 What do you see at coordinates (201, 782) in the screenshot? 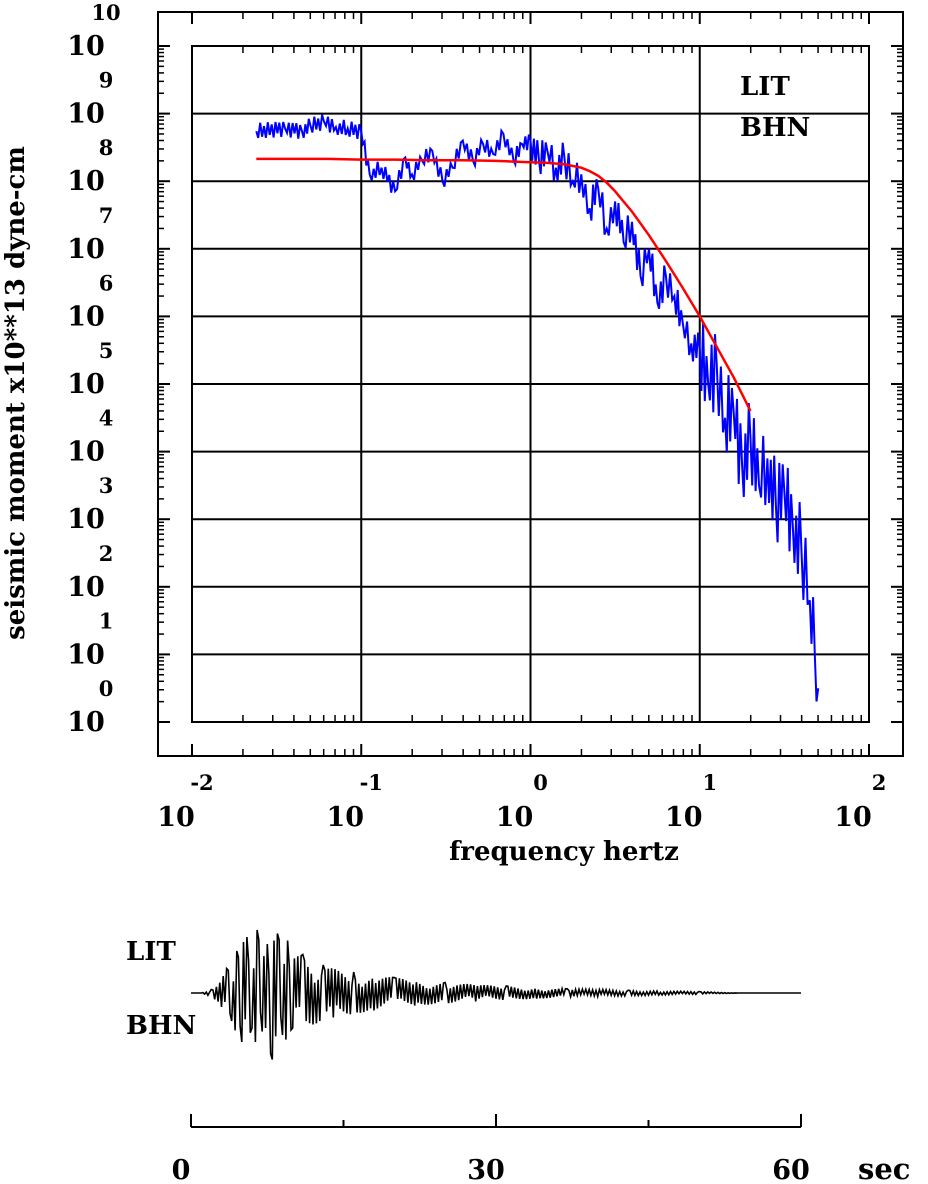
I see `x-tick-label-exponent: -2` at bounding box center [201, 782].